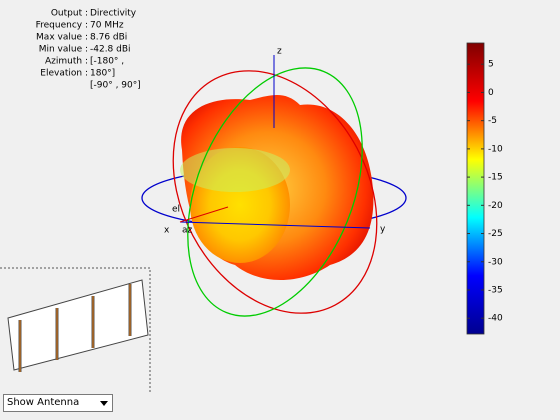 This screenshot has height=420, width=560. What do you see at coordinates (64, 74) in the screenshot?
I see `info-label: Elevation :` at bounding box center [64, 74].